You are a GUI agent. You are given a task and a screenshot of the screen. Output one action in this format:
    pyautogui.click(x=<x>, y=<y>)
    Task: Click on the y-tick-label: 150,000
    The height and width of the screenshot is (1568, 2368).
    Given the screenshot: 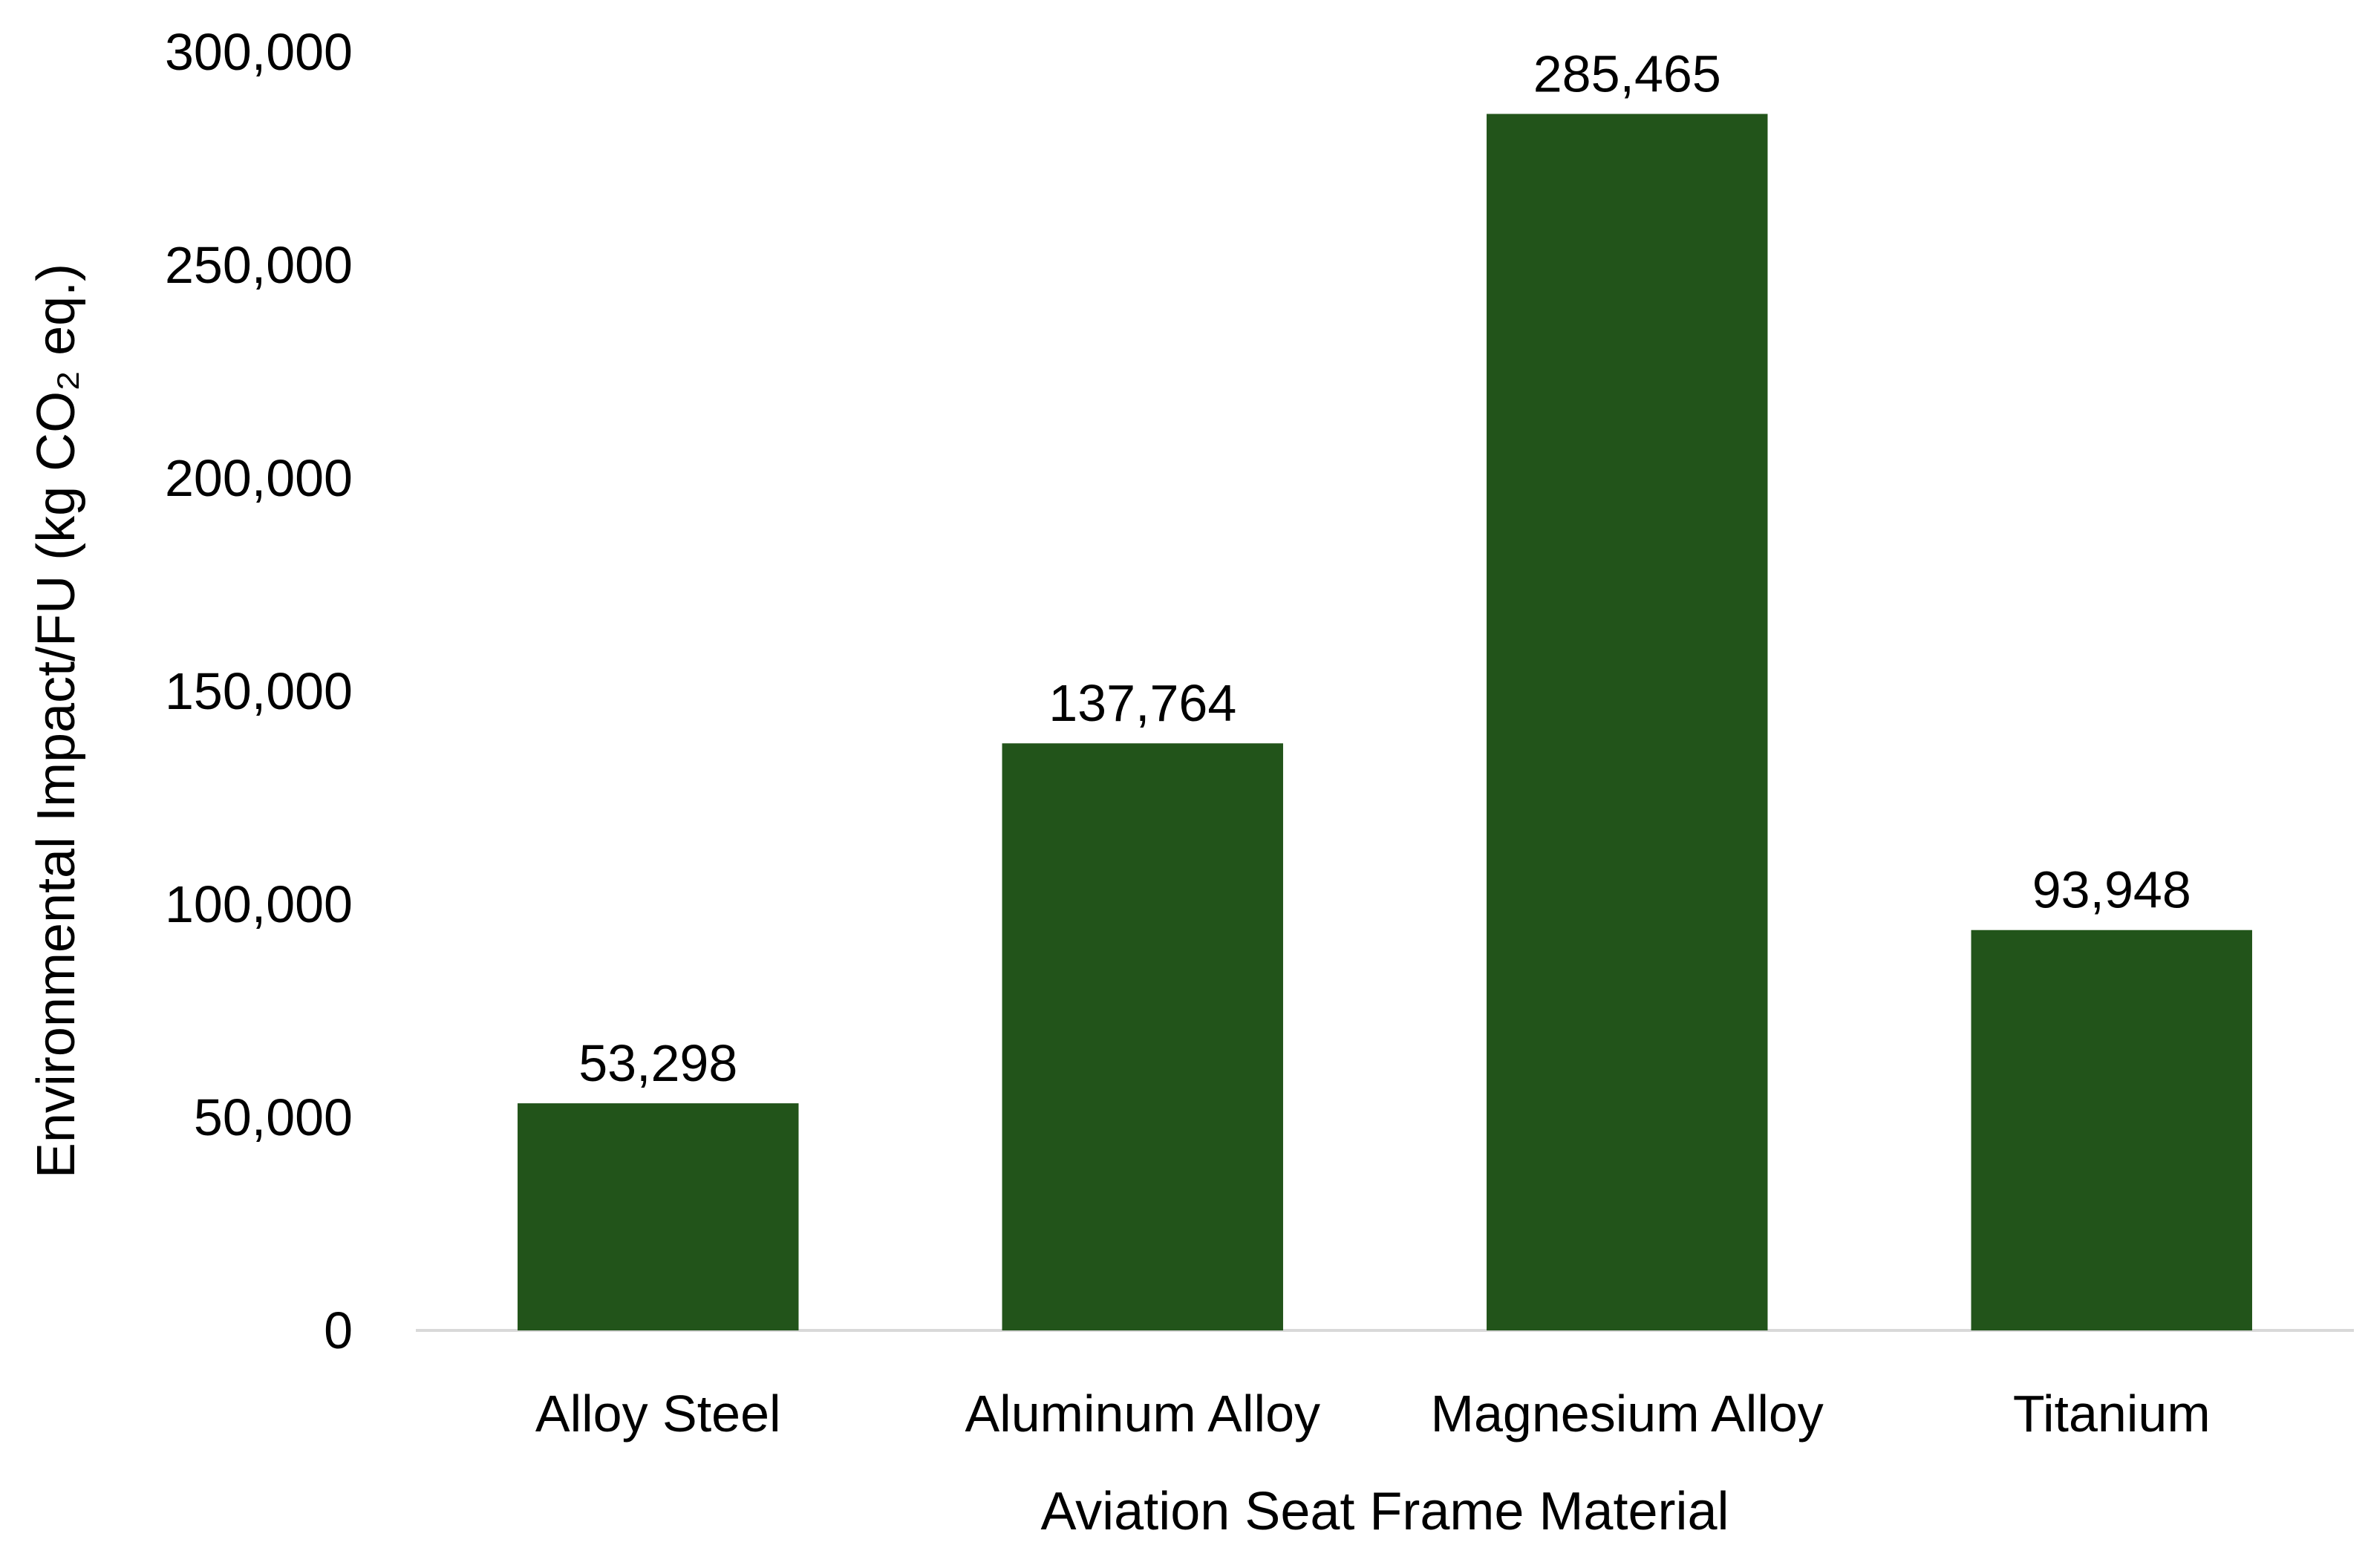 What is the action you would take?
    pyautogui.click(x=259, y=691)
    